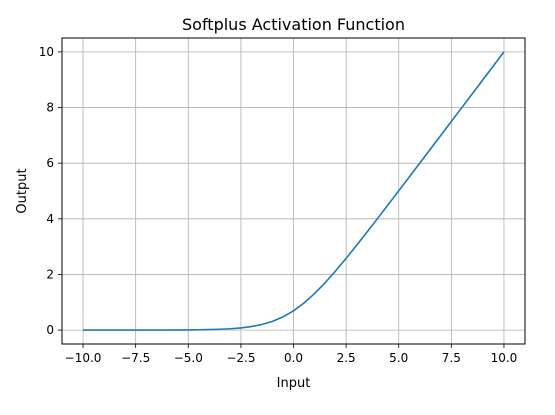 The width and height of the screenshot is (555, 415). Describe the element at coordinates (188, 358) in the screenshot. I see `x-tick-label: −5.0` at that location.